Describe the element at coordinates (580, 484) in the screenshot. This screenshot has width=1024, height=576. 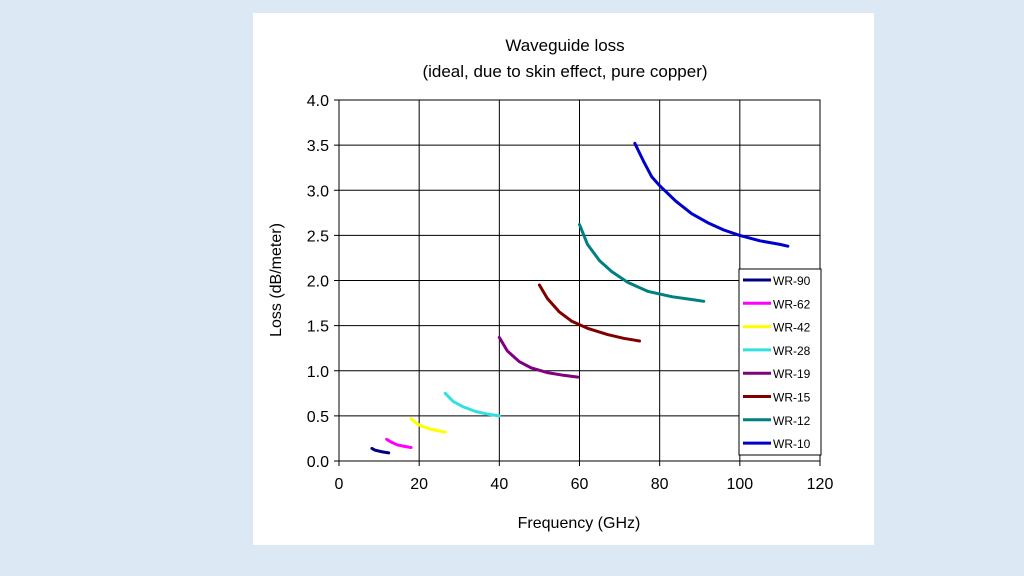
I see `x-tick-label: 60` at that location.